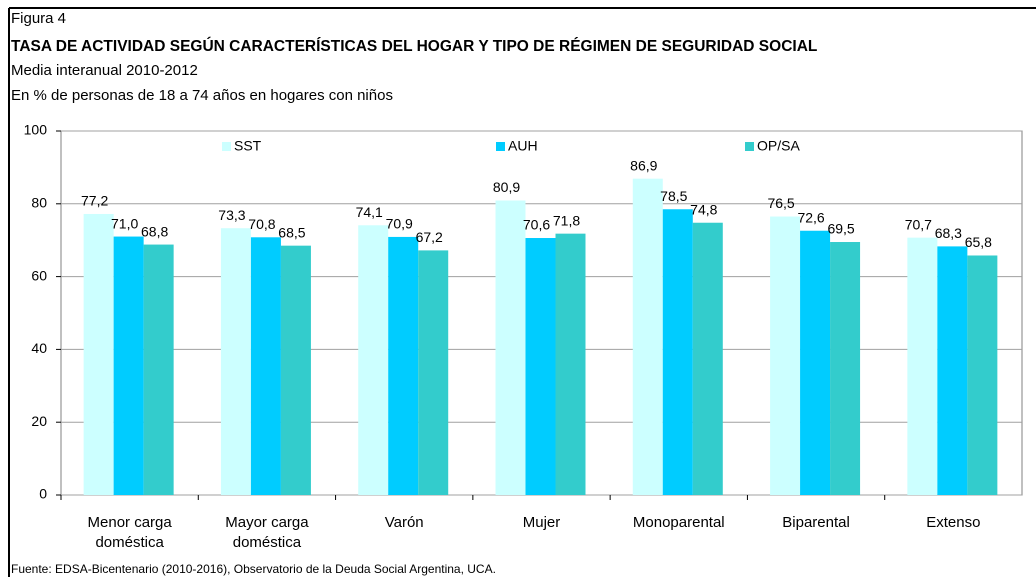  I want to click on value-label: 74,1, so click(369, 212).